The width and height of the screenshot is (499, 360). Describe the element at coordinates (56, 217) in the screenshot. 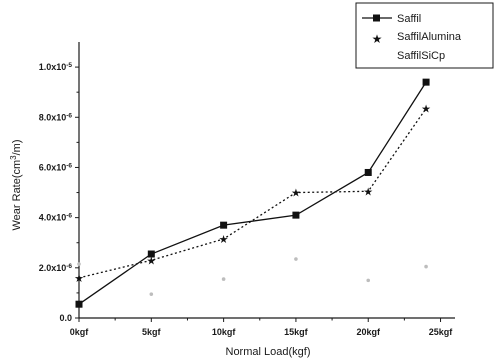

I see `y-tick-label: 4.0x10⁻⁶` at that location.